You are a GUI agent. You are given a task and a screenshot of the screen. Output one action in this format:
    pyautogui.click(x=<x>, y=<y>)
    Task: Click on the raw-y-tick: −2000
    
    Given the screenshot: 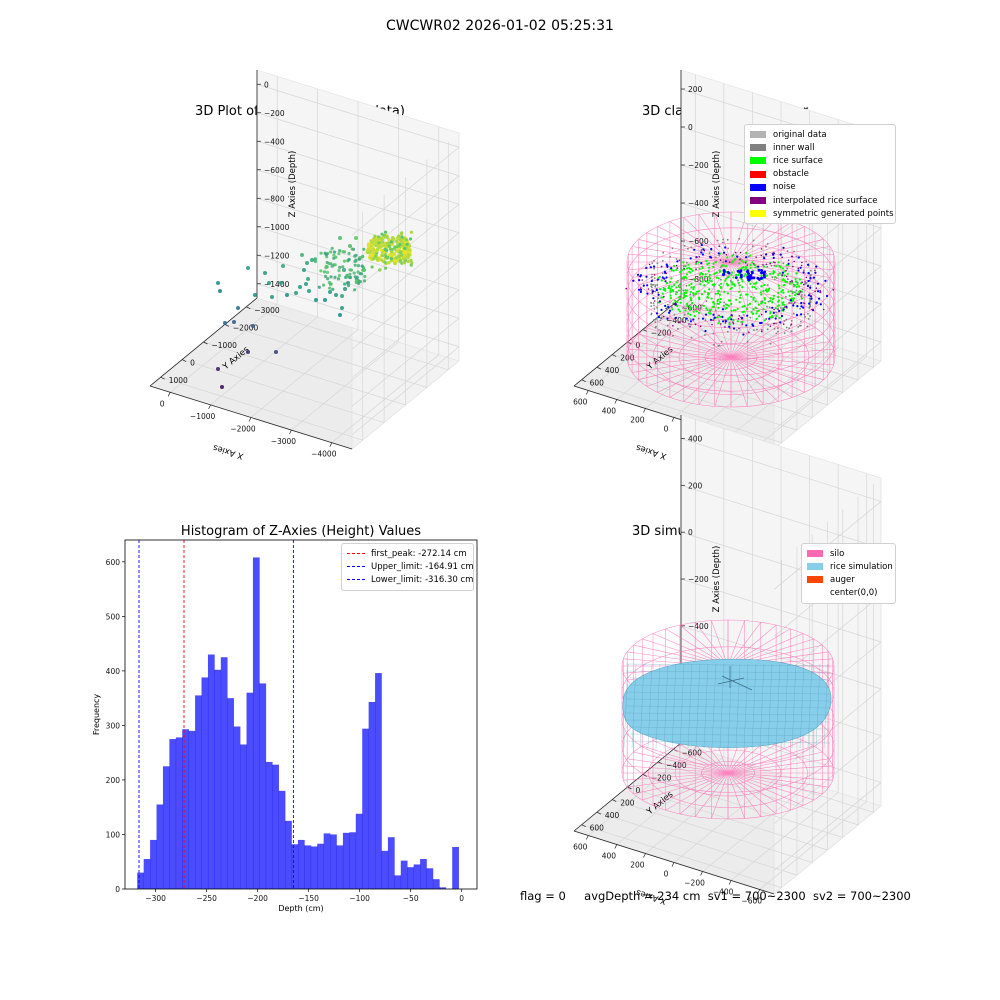 What is the action you would take?
    pyautogui.click(x=246, y=327)
    